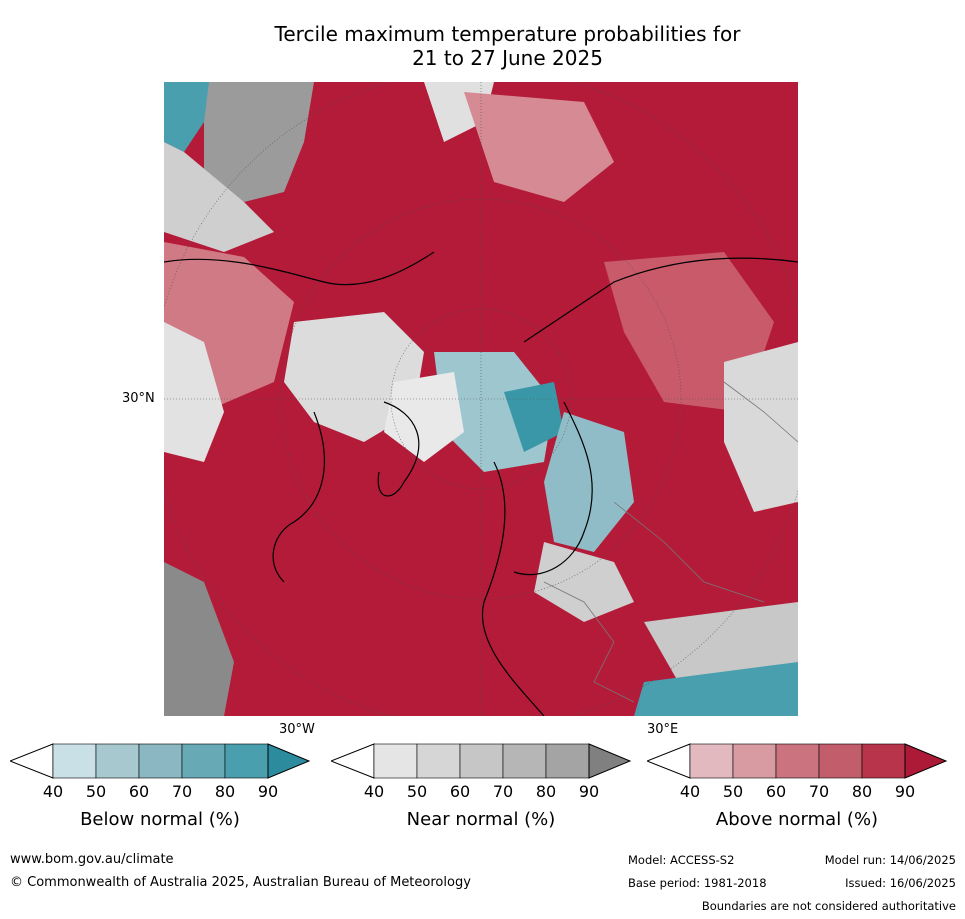 This screenshot has width=965, height=919. What do you see at coordinates (96, 791) in the screenshot?
I see `below-tick: 50` at bounding box center [96, 791].